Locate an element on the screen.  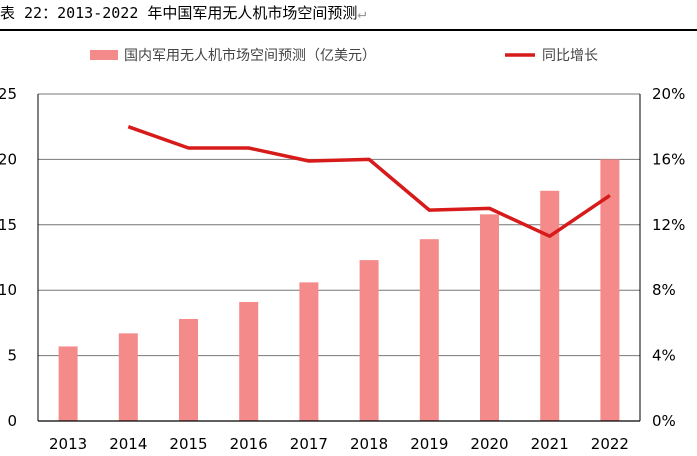
caption-text: 表 22：2013-2022 年中国军用无人机市场空间预测 is located at coordinates (179, 13).